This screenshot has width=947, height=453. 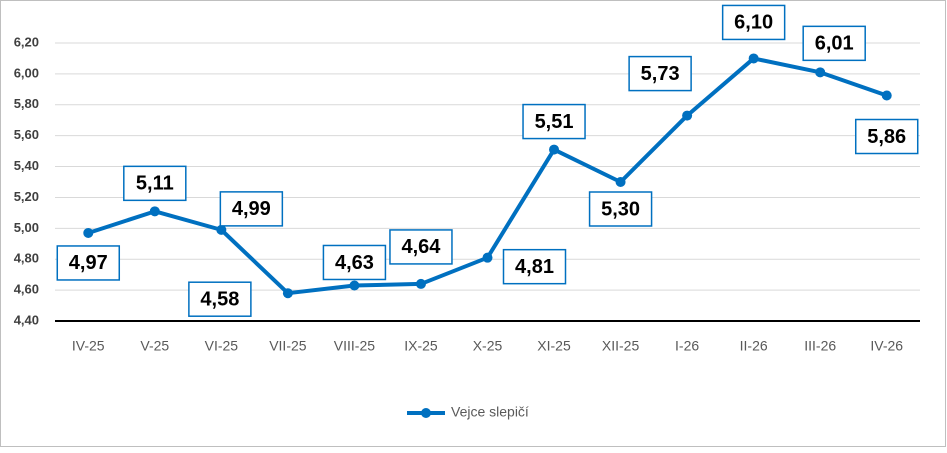 What do you see at coordinates (886, 346) in the screenshot?
I see `x-tick-label: IV-26` at bounding box center [886, 346].